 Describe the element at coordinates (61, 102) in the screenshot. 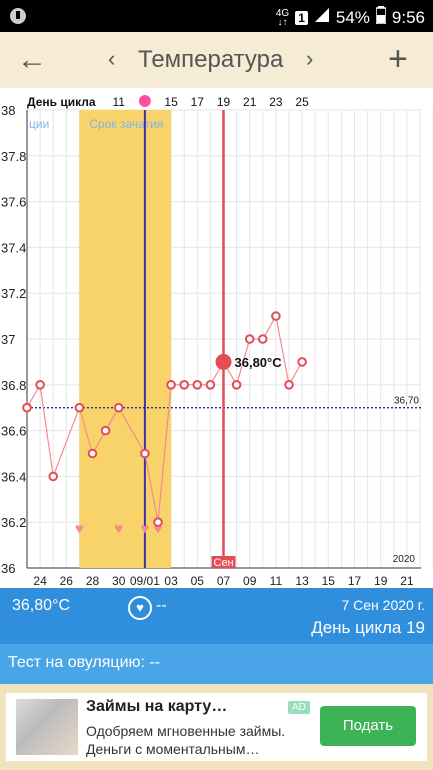

I see `cycle-day-title: День цикла` at that location.